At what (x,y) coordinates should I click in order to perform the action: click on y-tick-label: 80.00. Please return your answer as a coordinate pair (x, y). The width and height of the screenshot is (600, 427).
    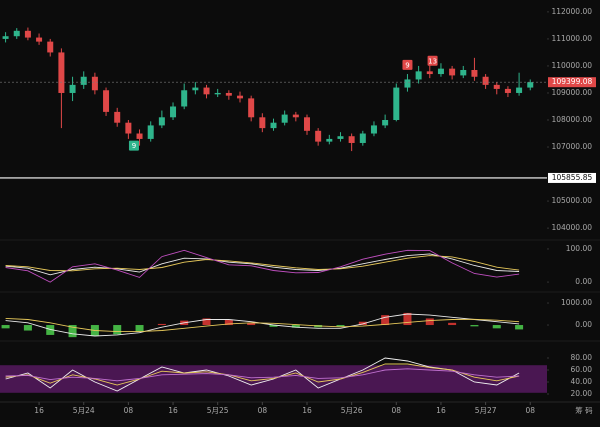
    Looking at the image, I should click on (582, 357).